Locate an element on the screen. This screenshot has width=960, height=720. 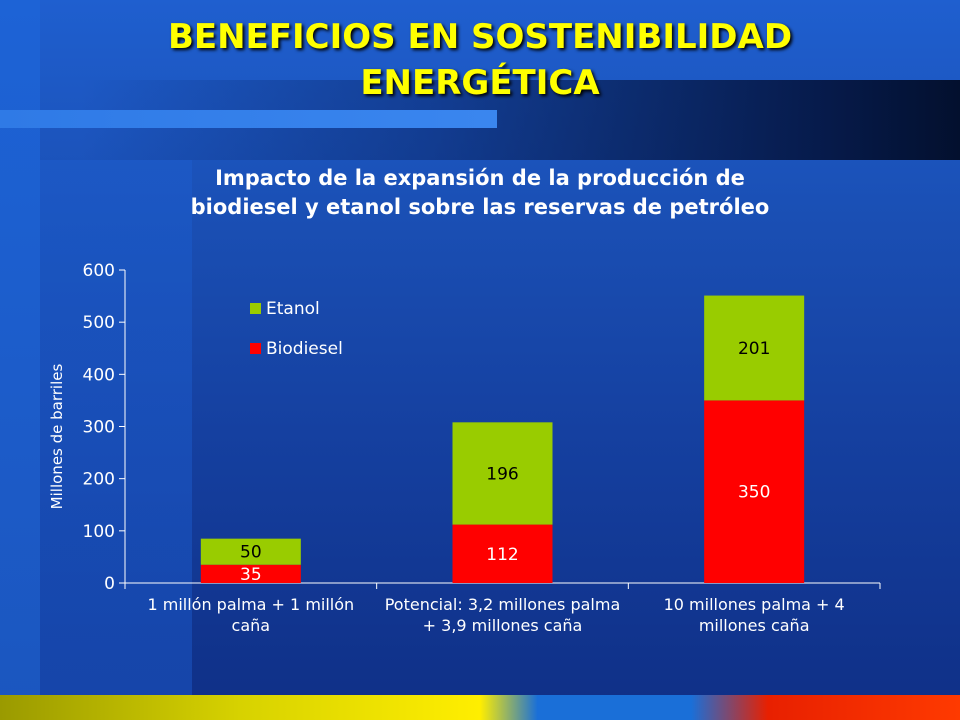
data-label-biodiesel-1: 35 is located at coordinates (251, 575).